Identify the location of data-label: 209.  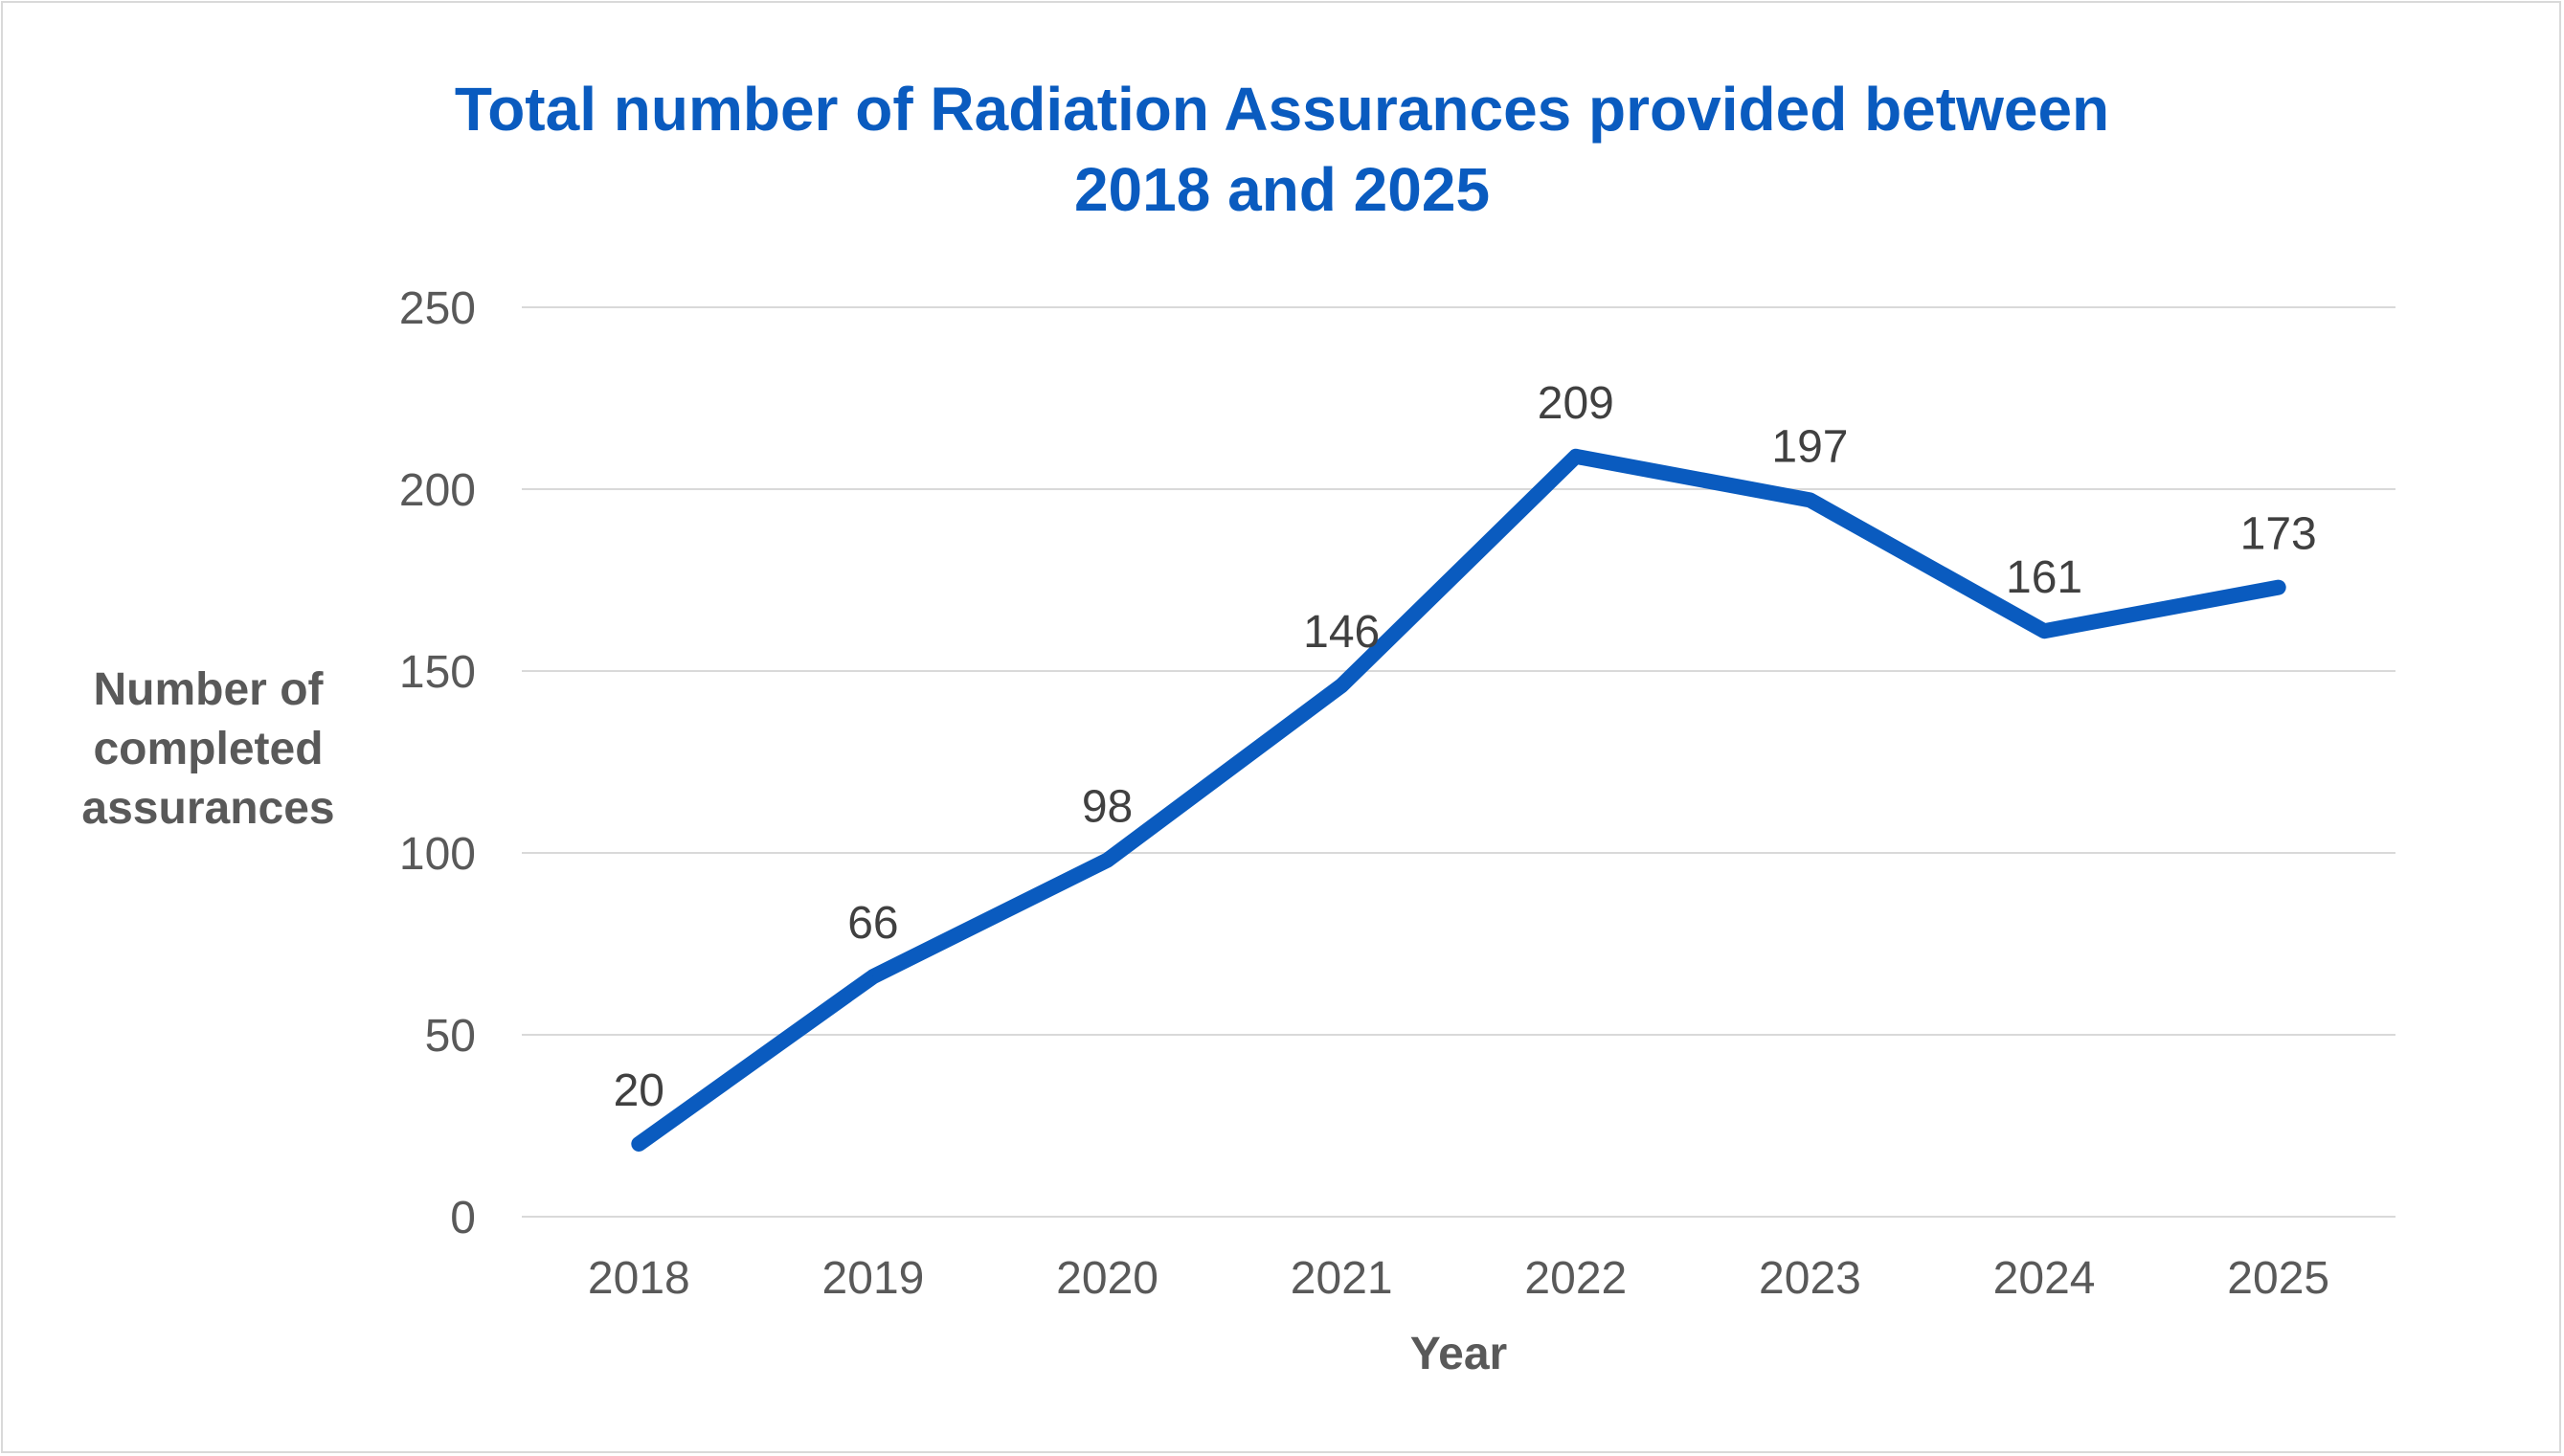
(1576, 404).